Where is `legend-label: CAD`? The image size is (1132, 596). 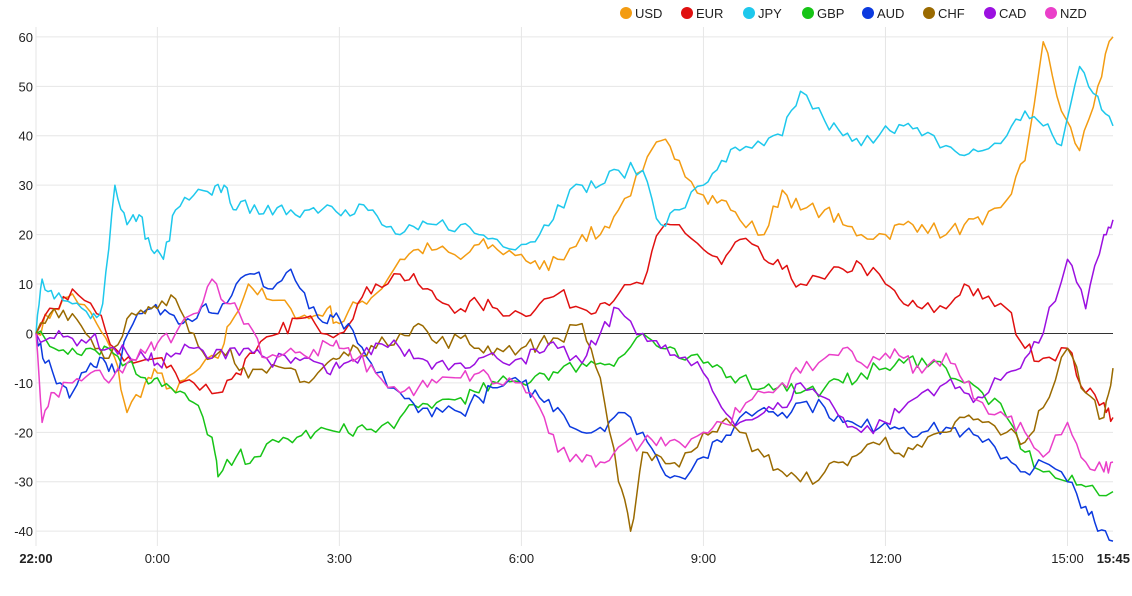 legend-label: CAD is located at coordinates (1012, 13).